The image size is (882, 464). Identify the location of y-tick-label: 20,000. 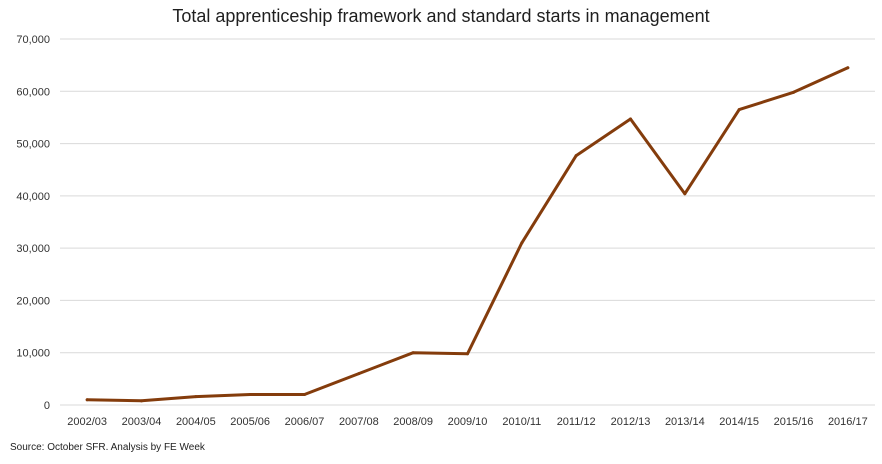
(33, 301).